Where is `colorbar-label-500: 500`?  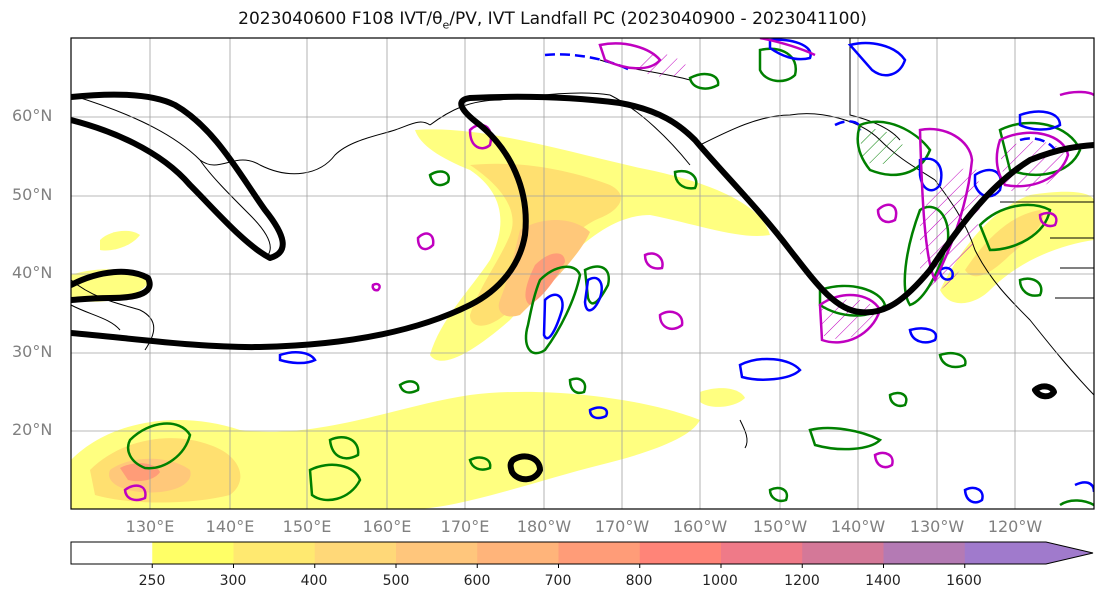 colorbar-label-500: 500 is located at coordinates (396, 581).